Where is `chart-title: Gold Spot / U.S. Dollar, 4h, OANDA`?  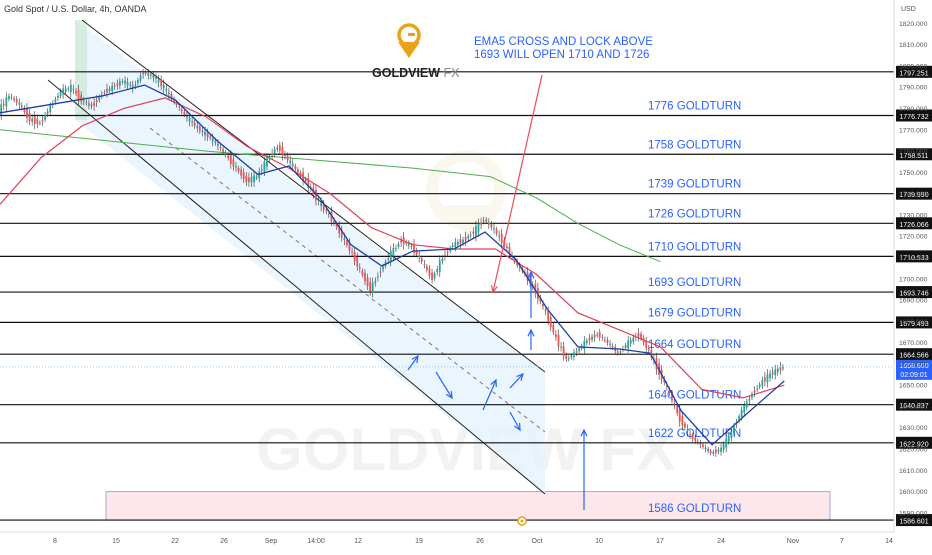
chart-title: Gold Spot / U.S. Dollar, 4h, OANDA is located at coordinates (75, 9).